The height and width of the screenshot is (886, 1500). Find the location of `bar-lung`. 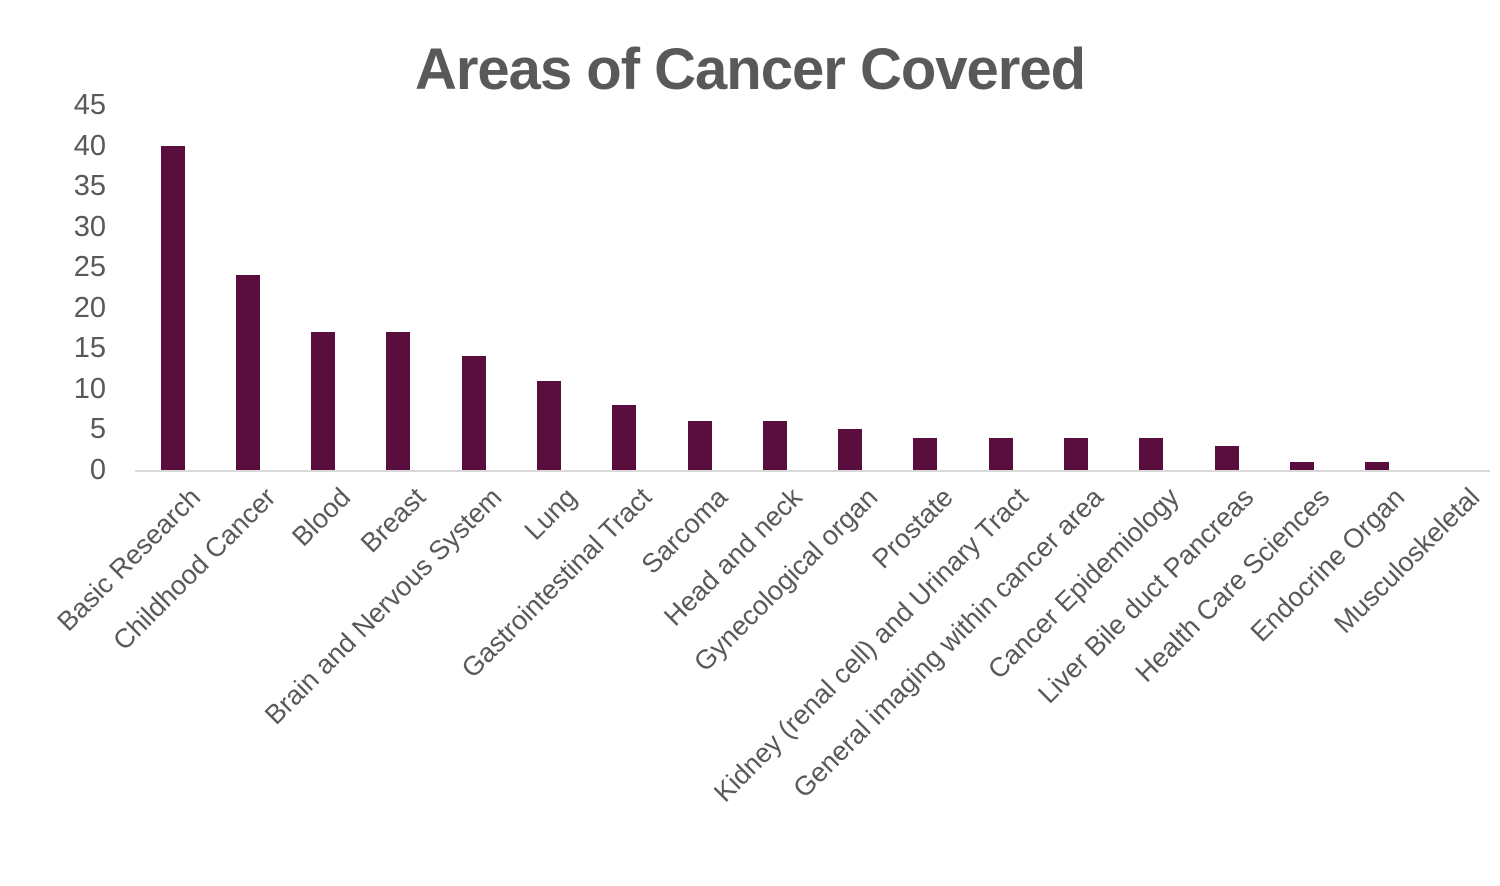

bar-lung is located at coordinates (549, 425).